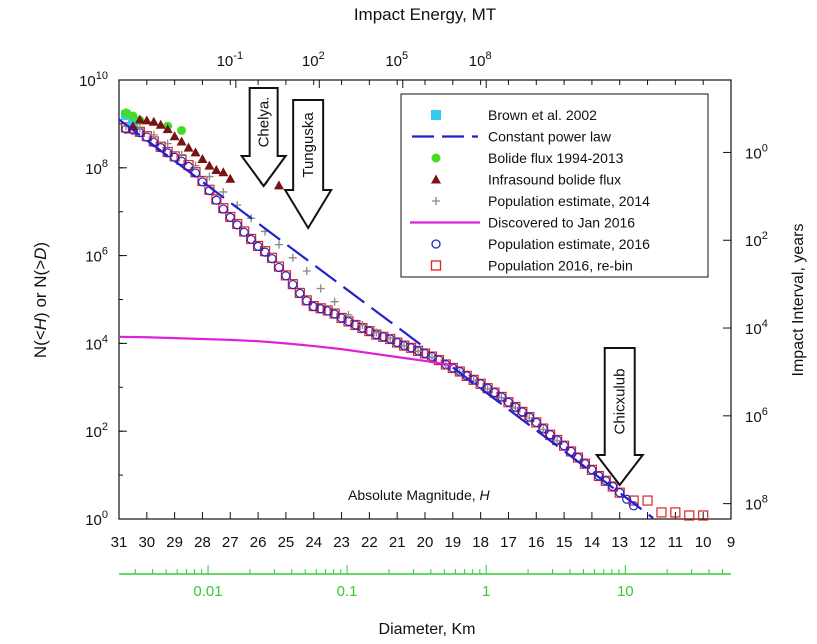 This screenshot has height=644, width=817. I want to click on right-tick-label: 10⁸, so click(756, 504).